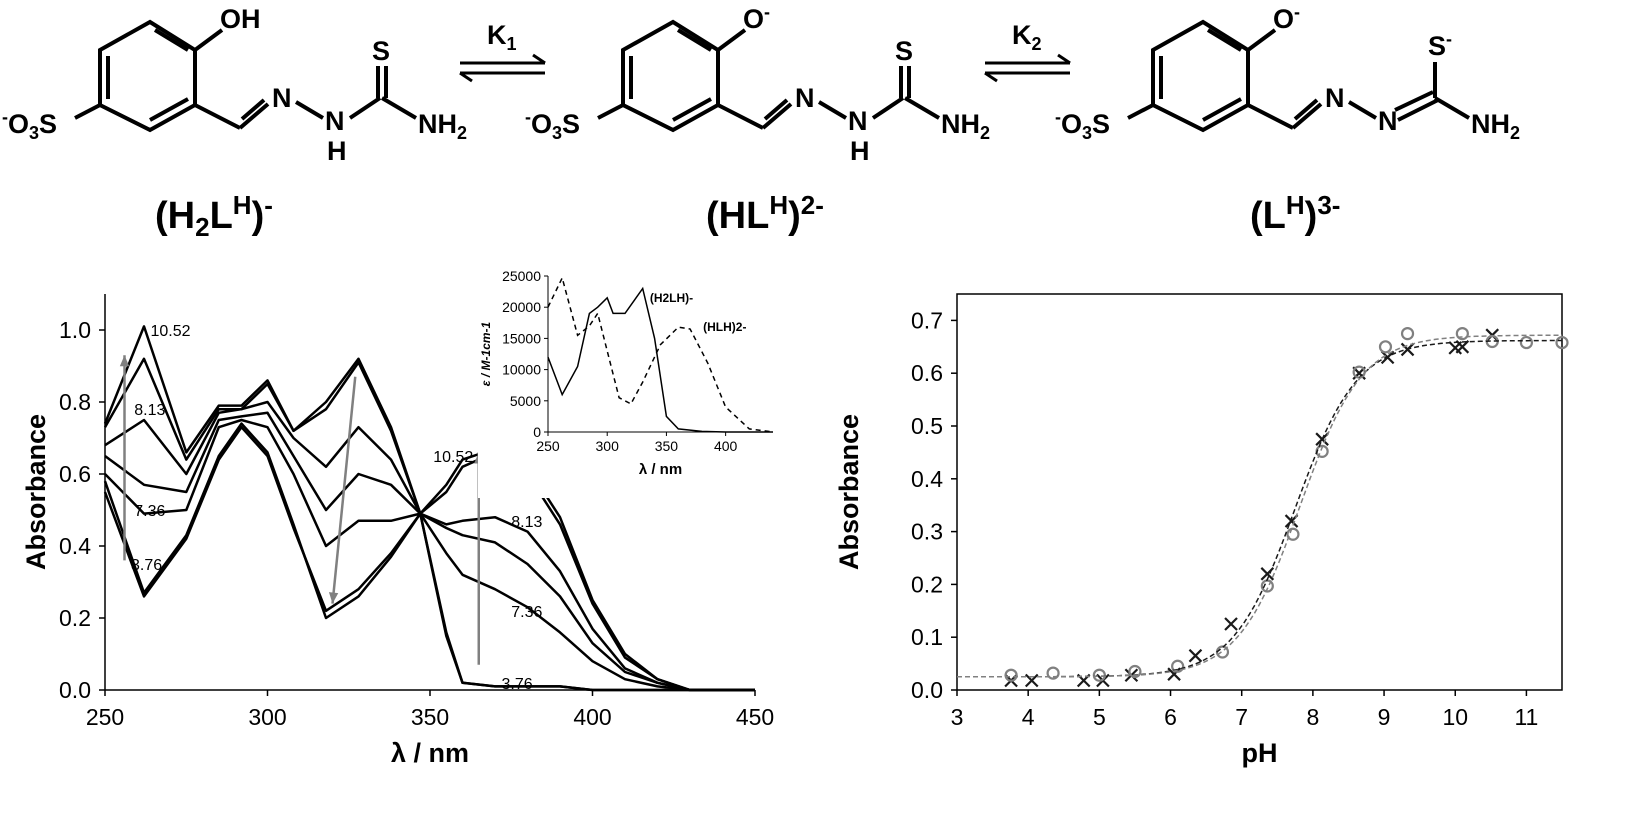 The width and height of the screenshot is (1633, 815). I want to click on inset-x-tick-label: 400, so click(726, 446).